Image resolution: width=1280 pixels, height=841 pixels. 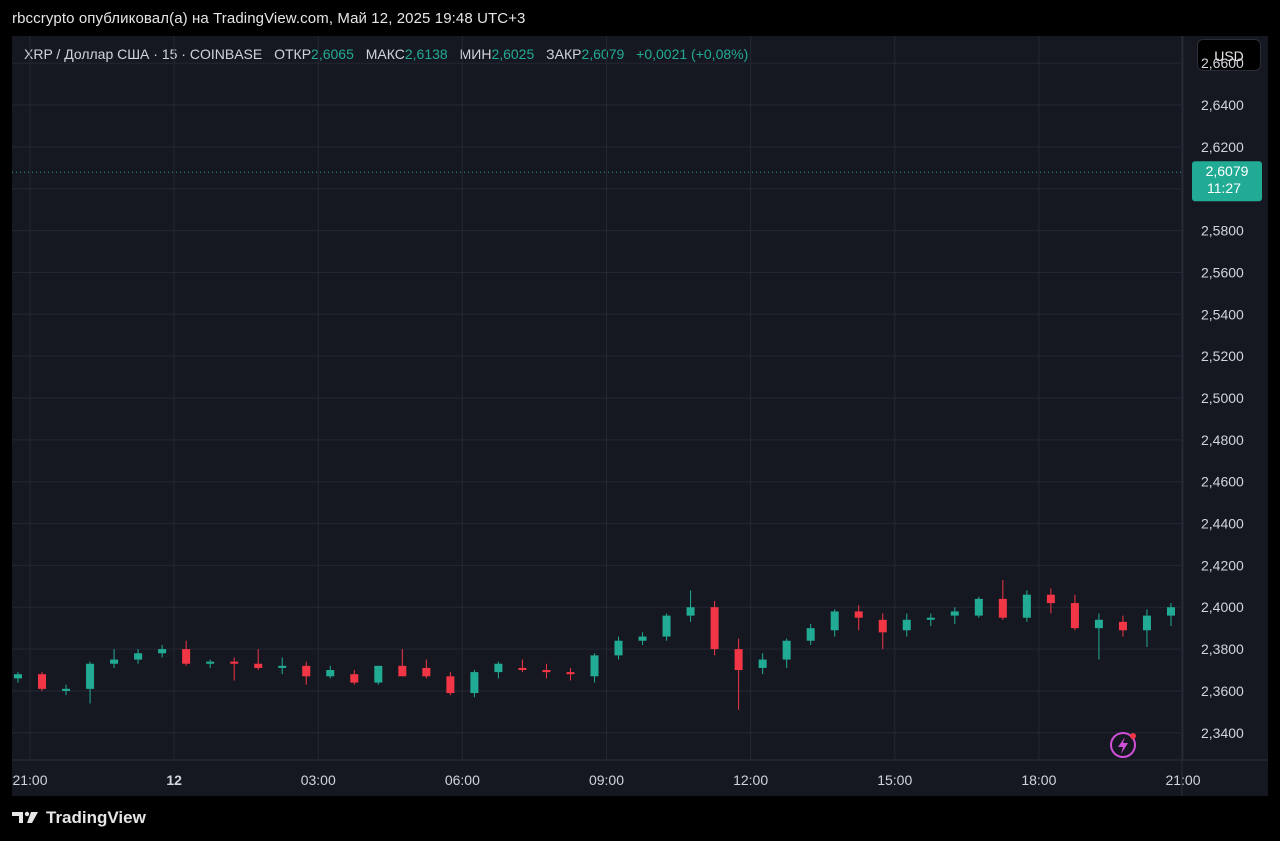 I want to click on open-label: ОТКР, so click(x=293, y=54).